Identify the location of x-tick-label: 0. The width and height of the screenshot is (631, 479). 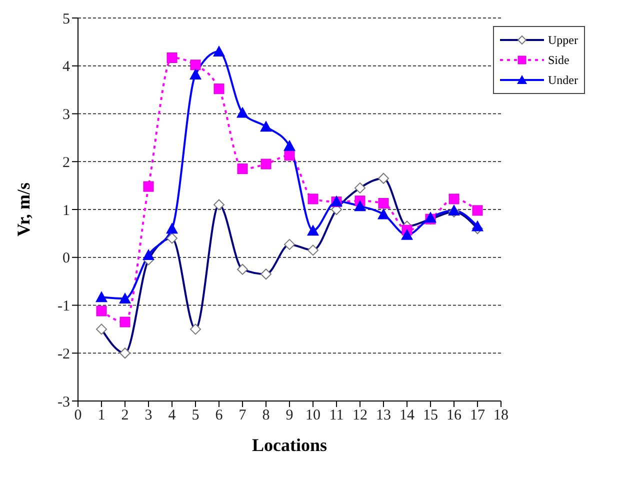
(78, 416).